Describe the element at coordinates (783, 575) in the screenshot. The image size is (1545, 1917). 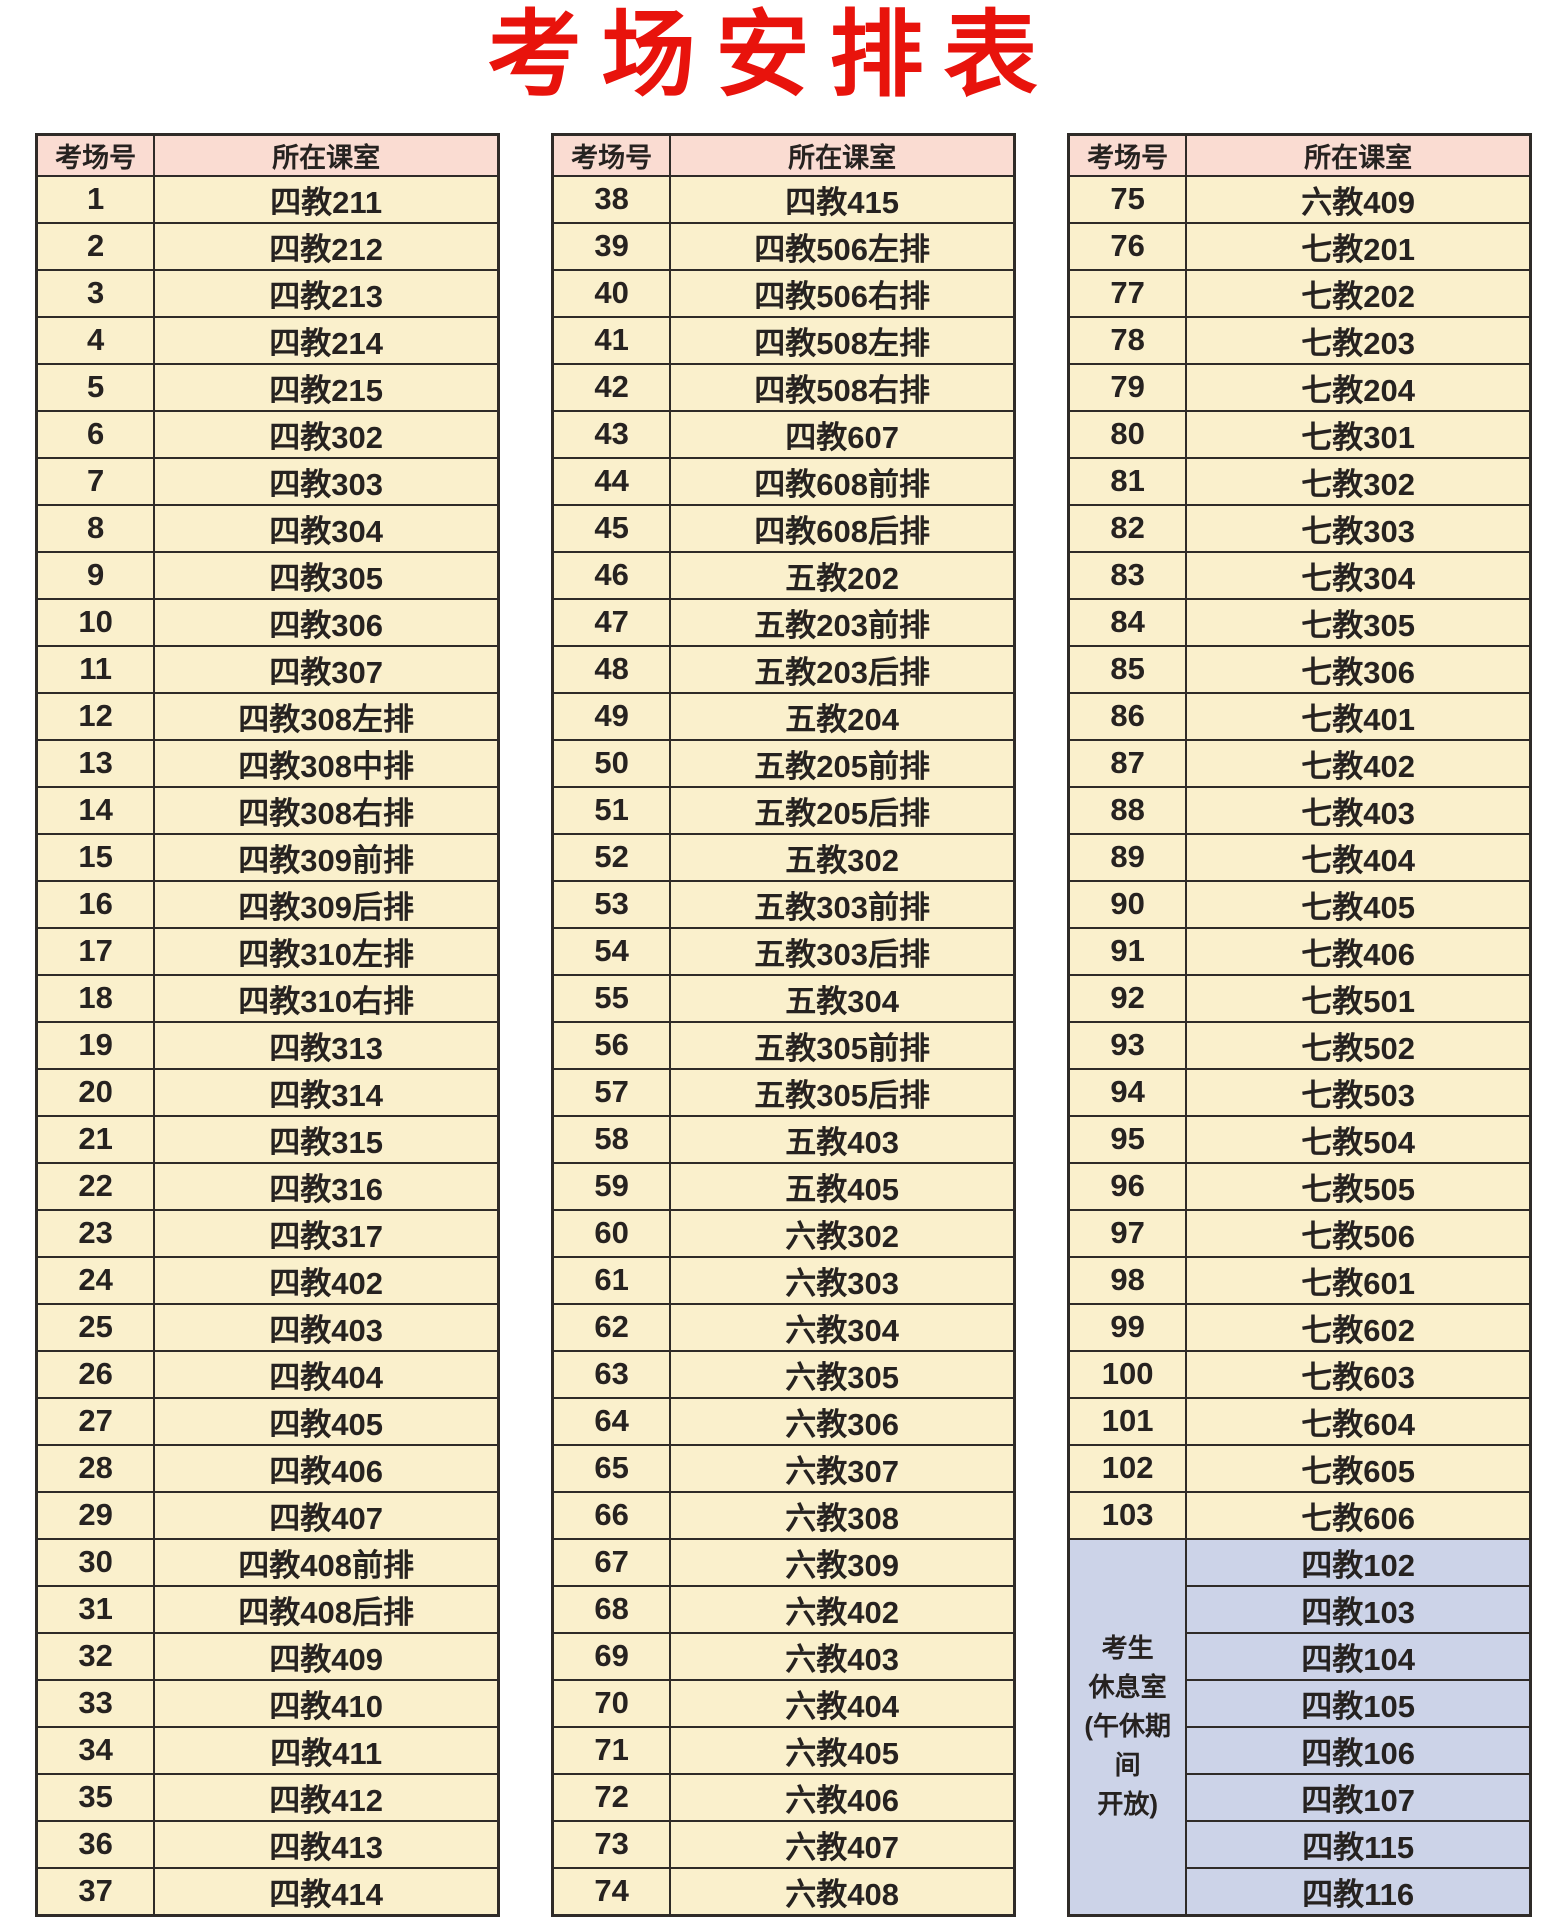
I see `table-row: 46 五教202` at that location.